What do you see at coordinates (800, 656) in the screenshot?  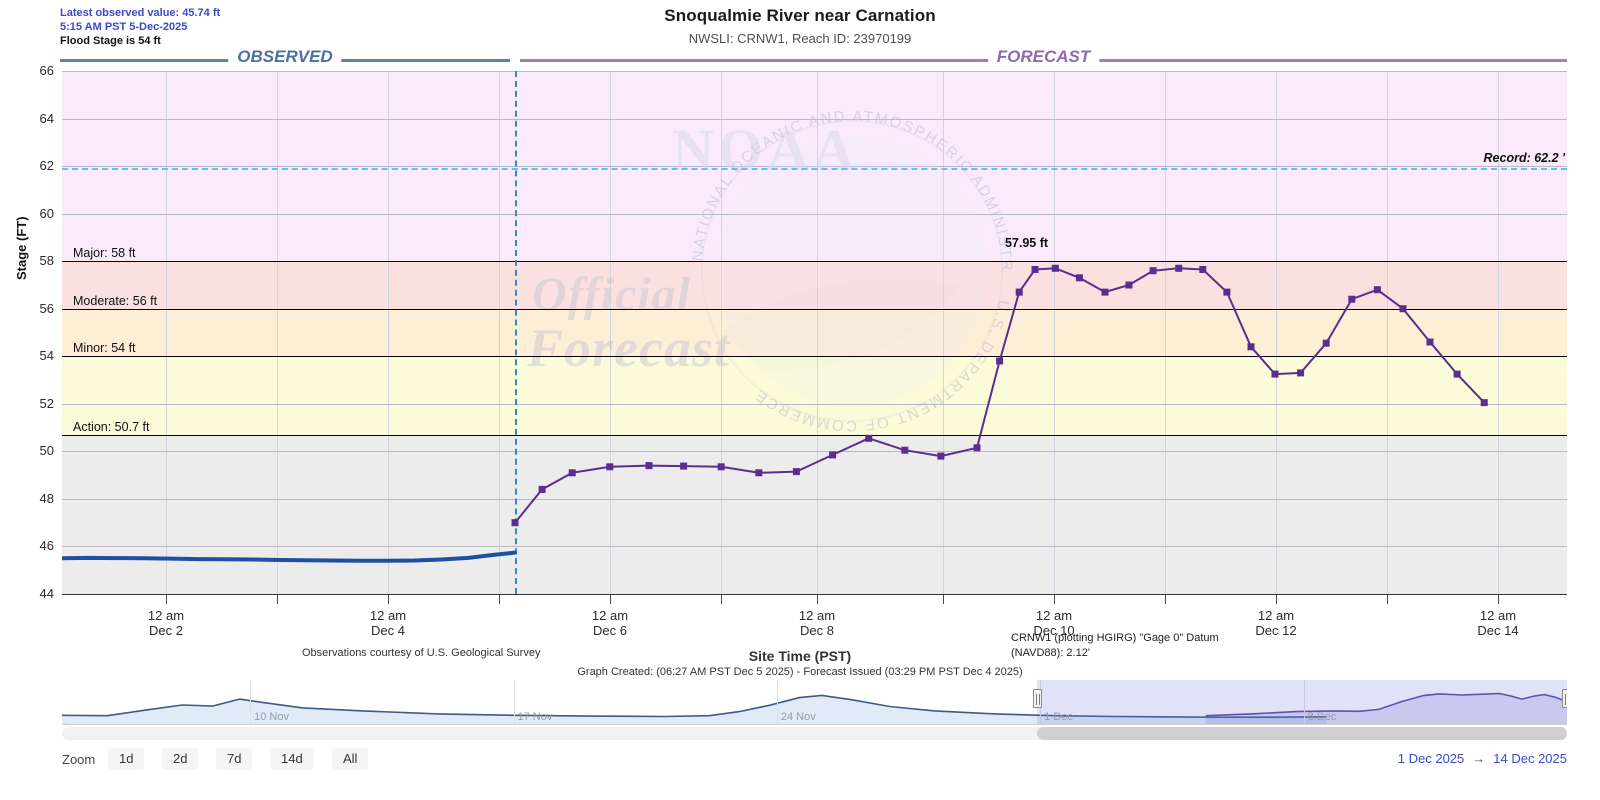 I see `x-axis-title: Site Time (PST)` at bounding box center [800, 656].